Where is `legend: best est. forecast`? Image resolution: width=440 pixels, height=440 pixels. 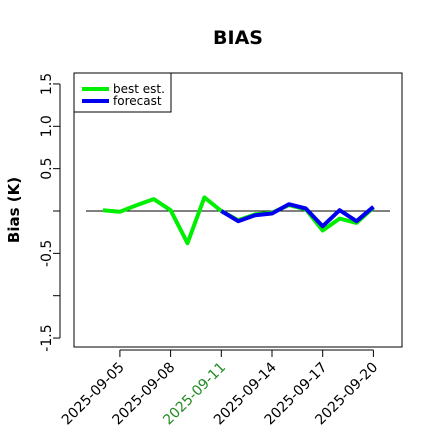 legend: best est. forecast is located at coordinates (122, 92).